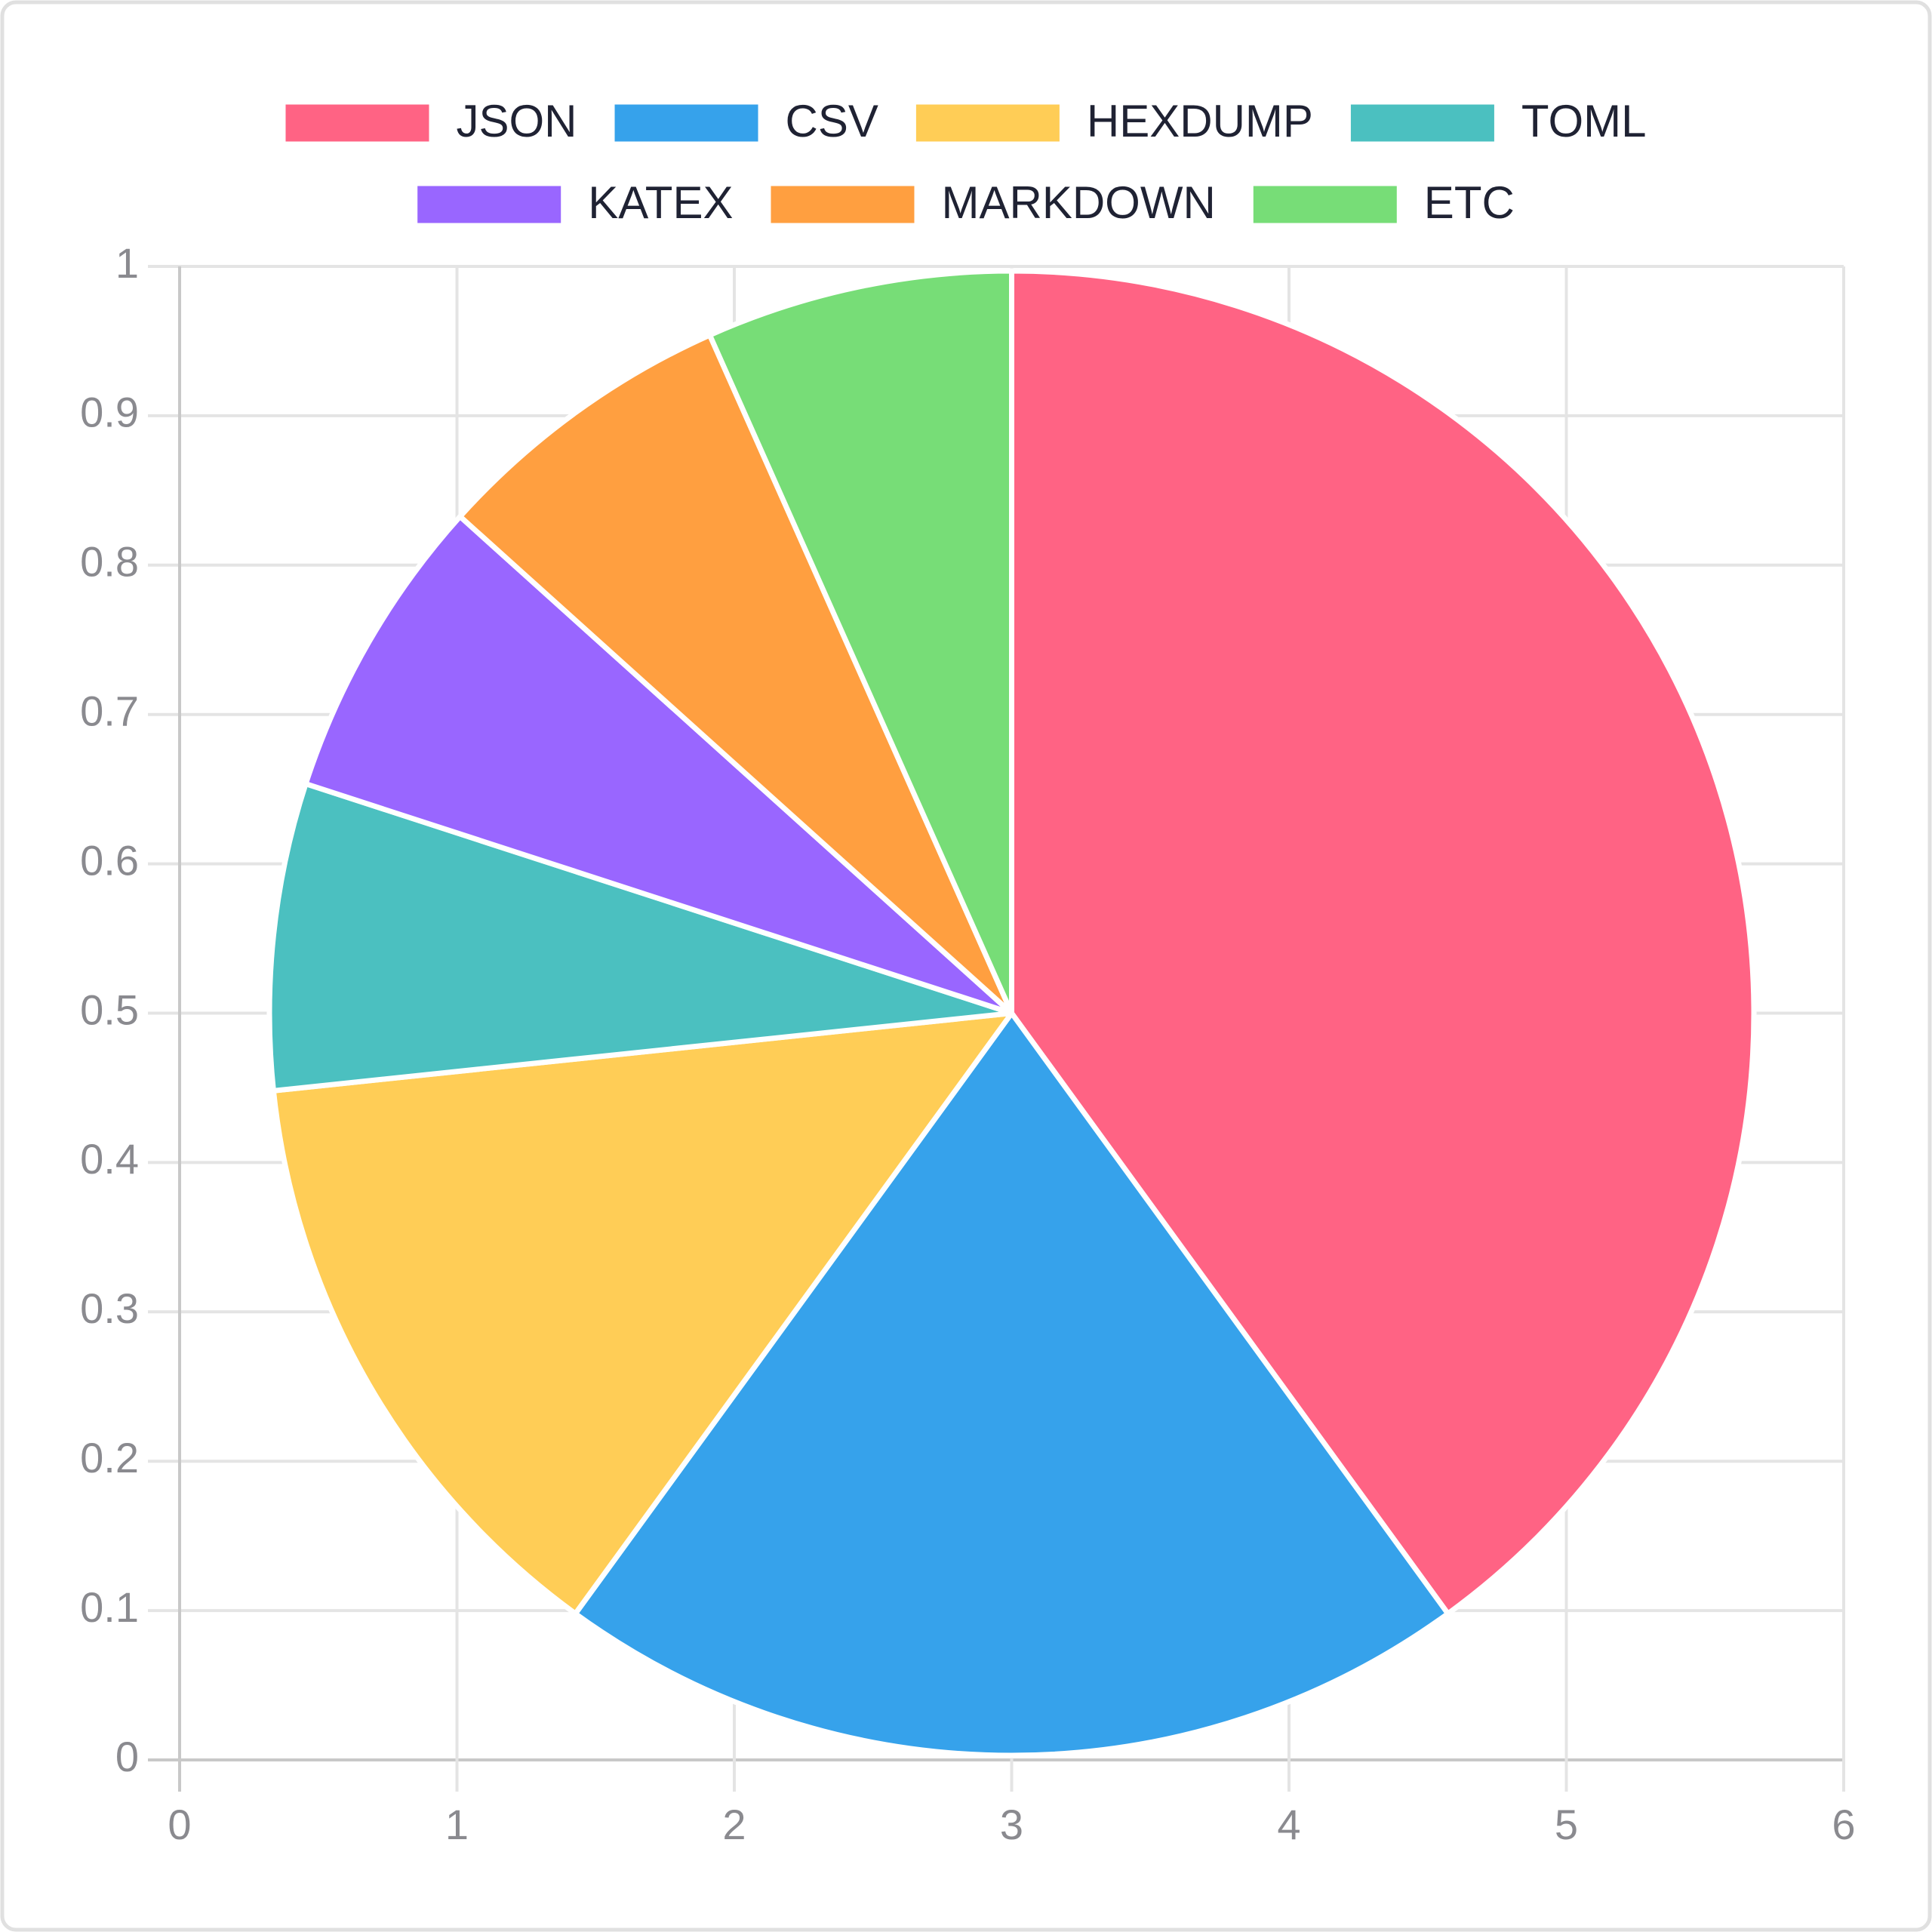 The image size is (1932, 1932). I want to click on legend-label: ETC, so click(1469, 202).